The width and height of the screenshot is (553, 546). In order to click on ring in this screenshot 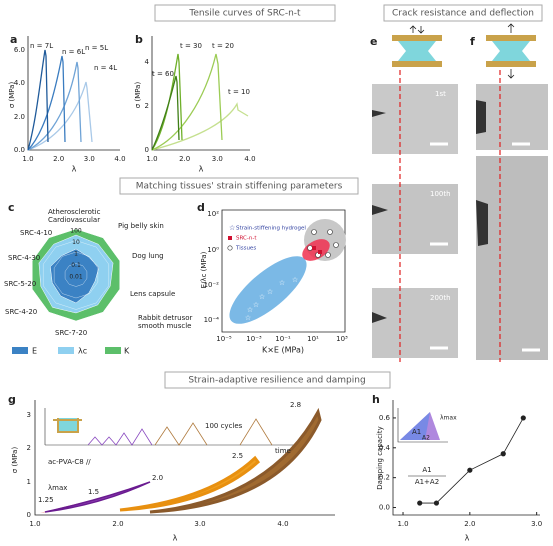, I will do `click(76, 275)`.